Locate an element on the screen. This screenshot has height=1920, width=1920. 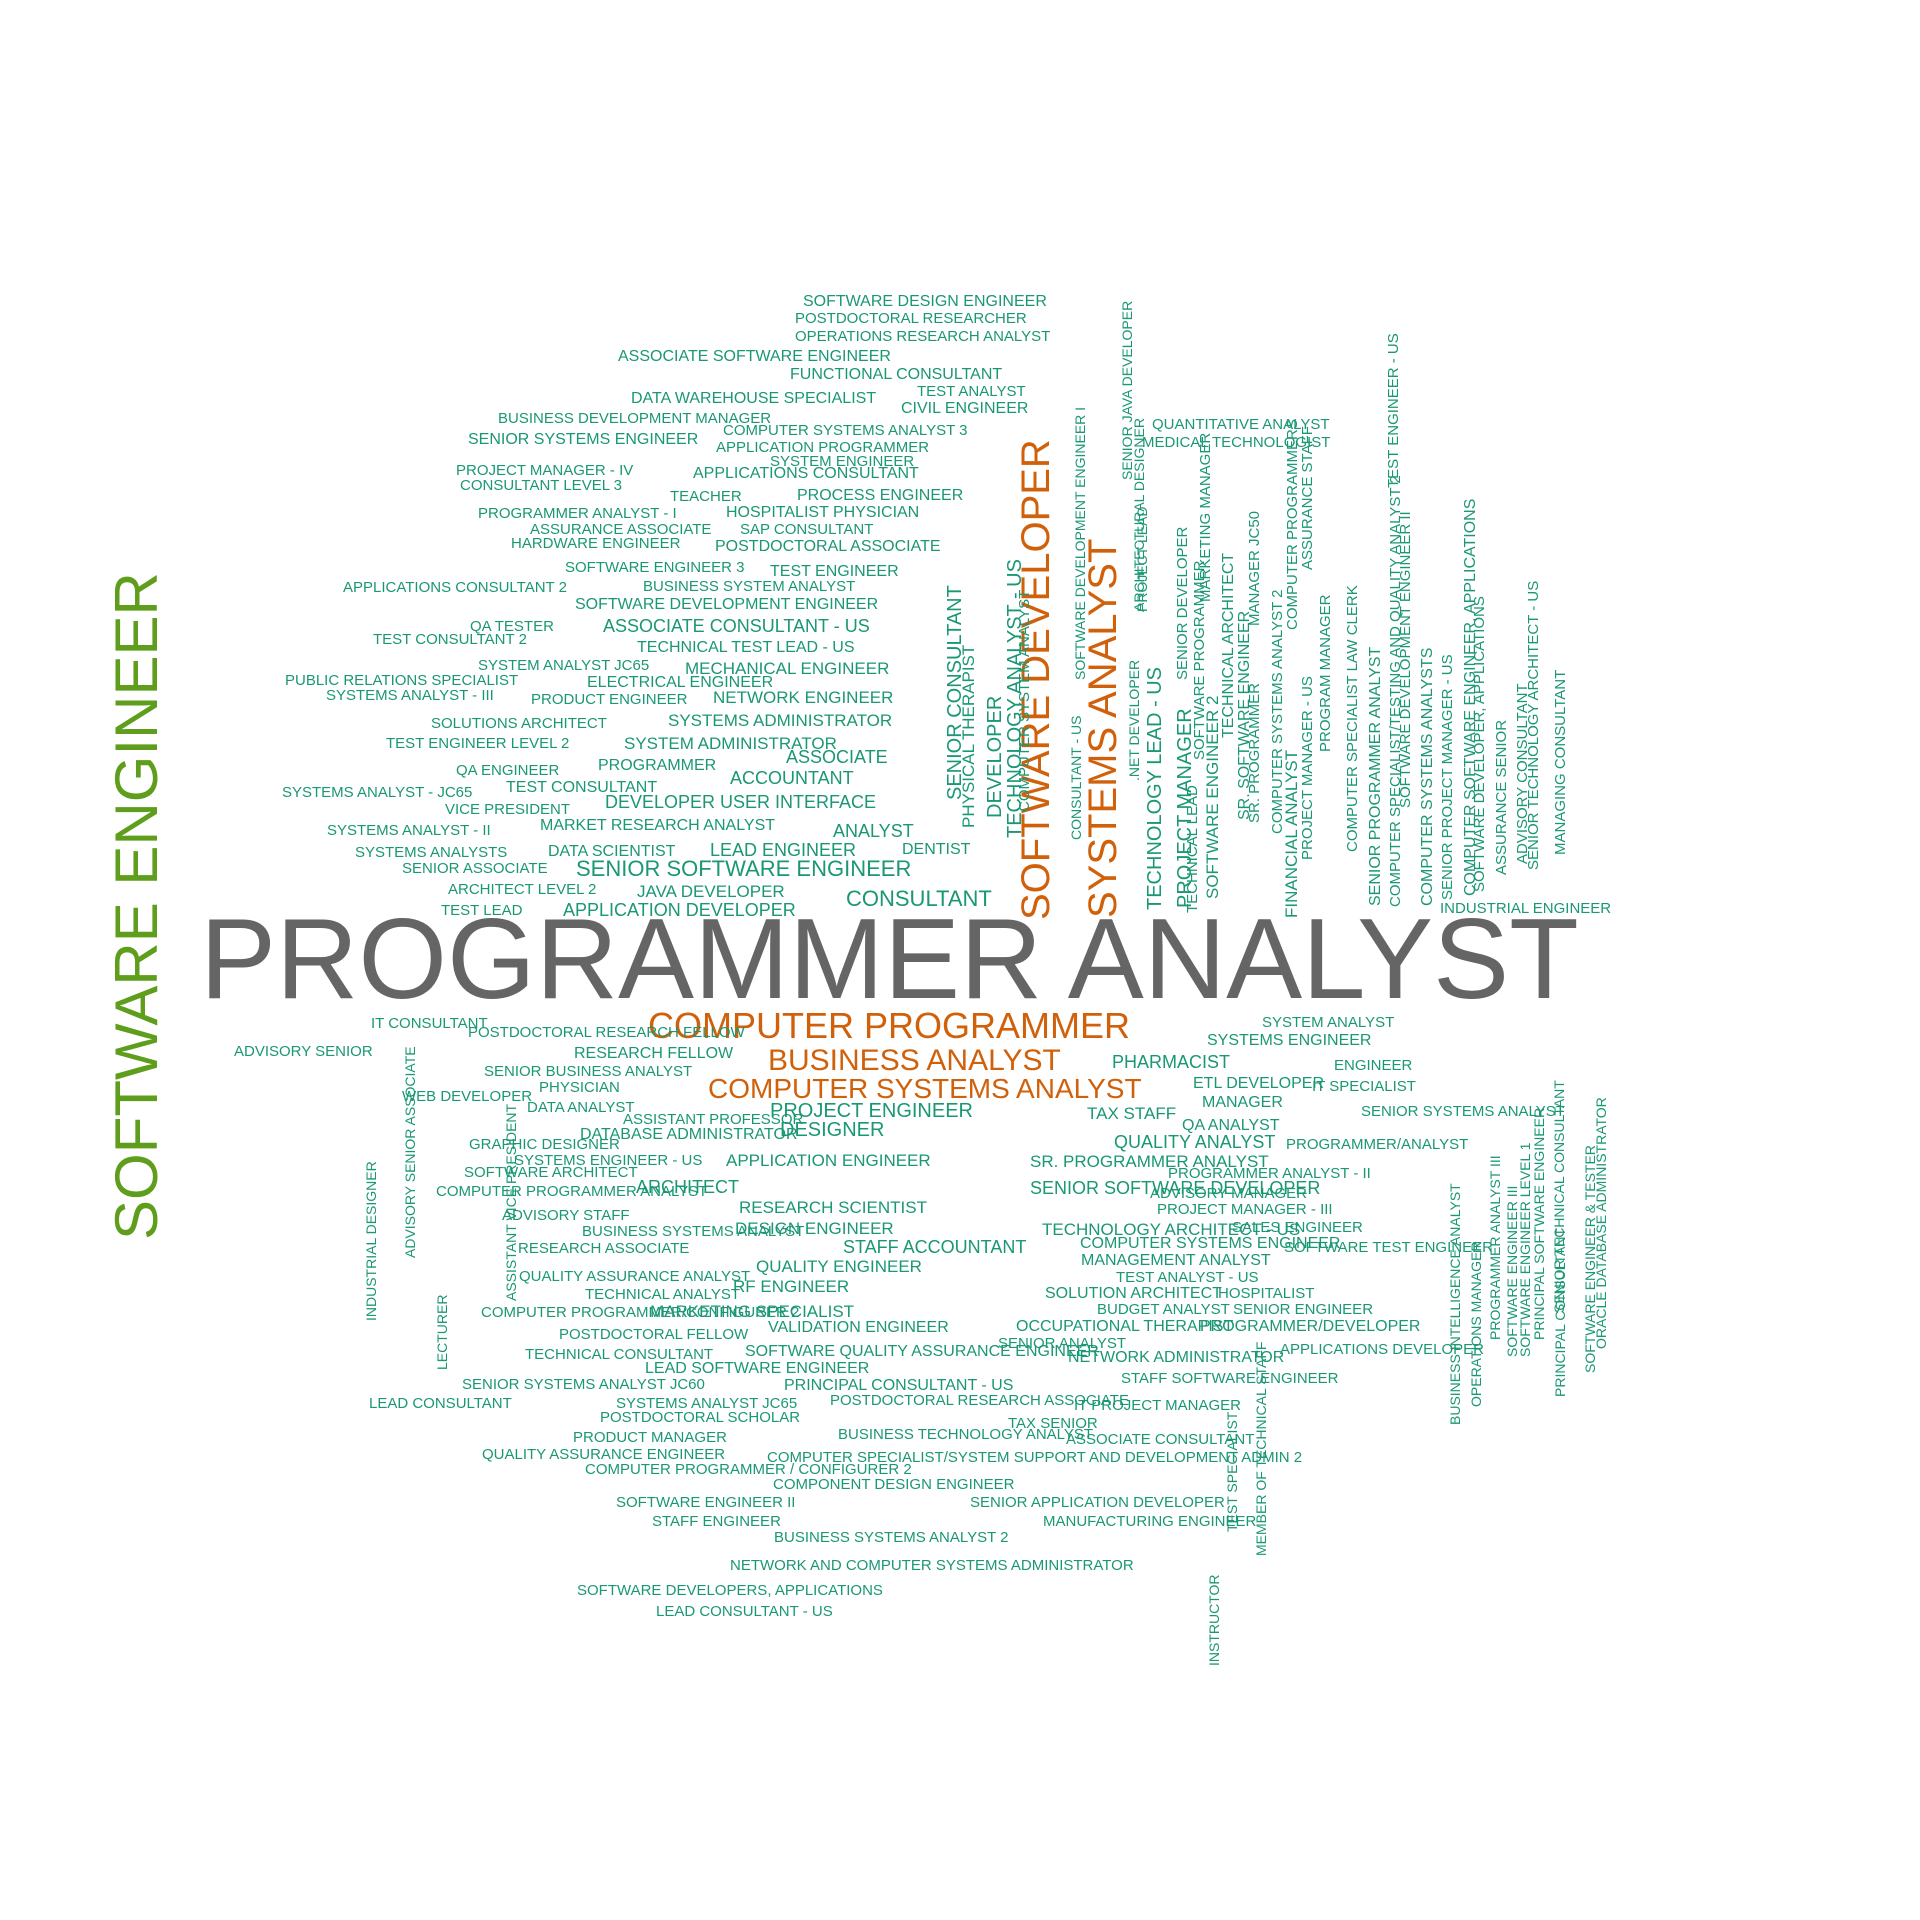
word-123: WEB DEVELOPER is located at coordinates (467, 1096).